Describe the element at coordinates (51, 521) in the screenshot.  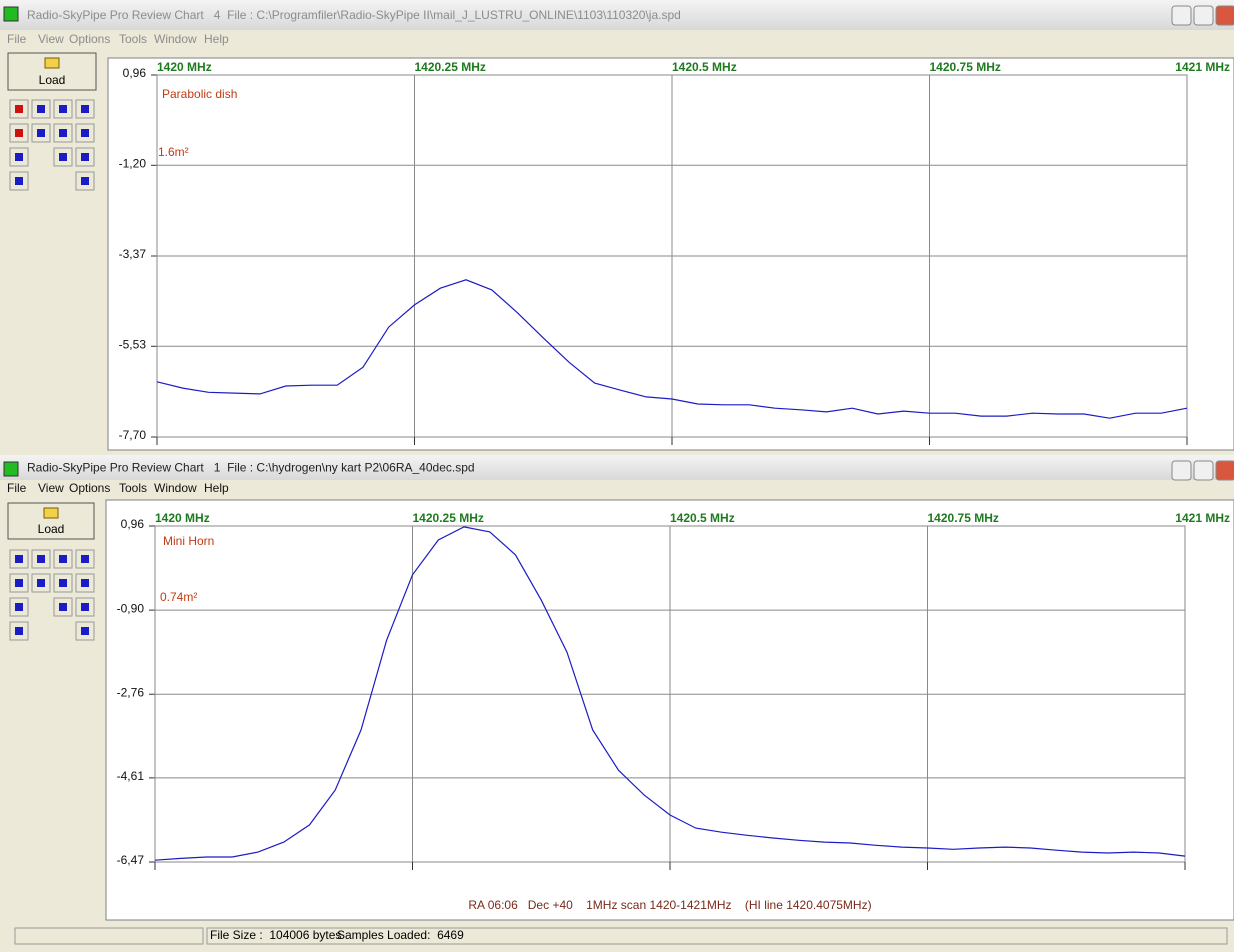
I see `load-button` at that location.